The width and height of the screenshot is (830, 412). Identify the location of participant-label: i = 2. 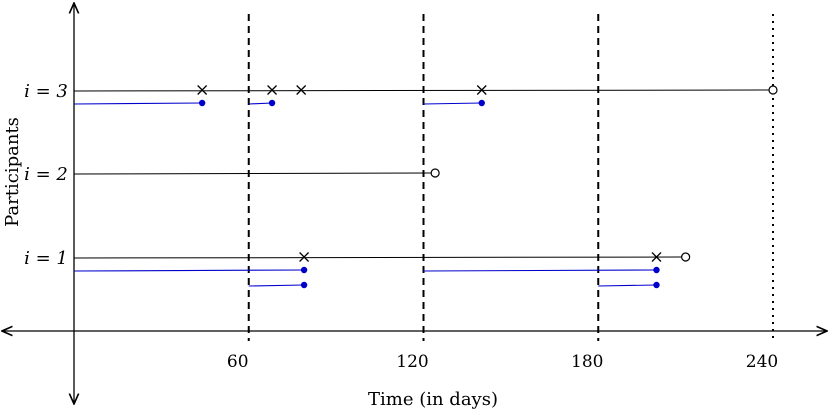
(46, 174).